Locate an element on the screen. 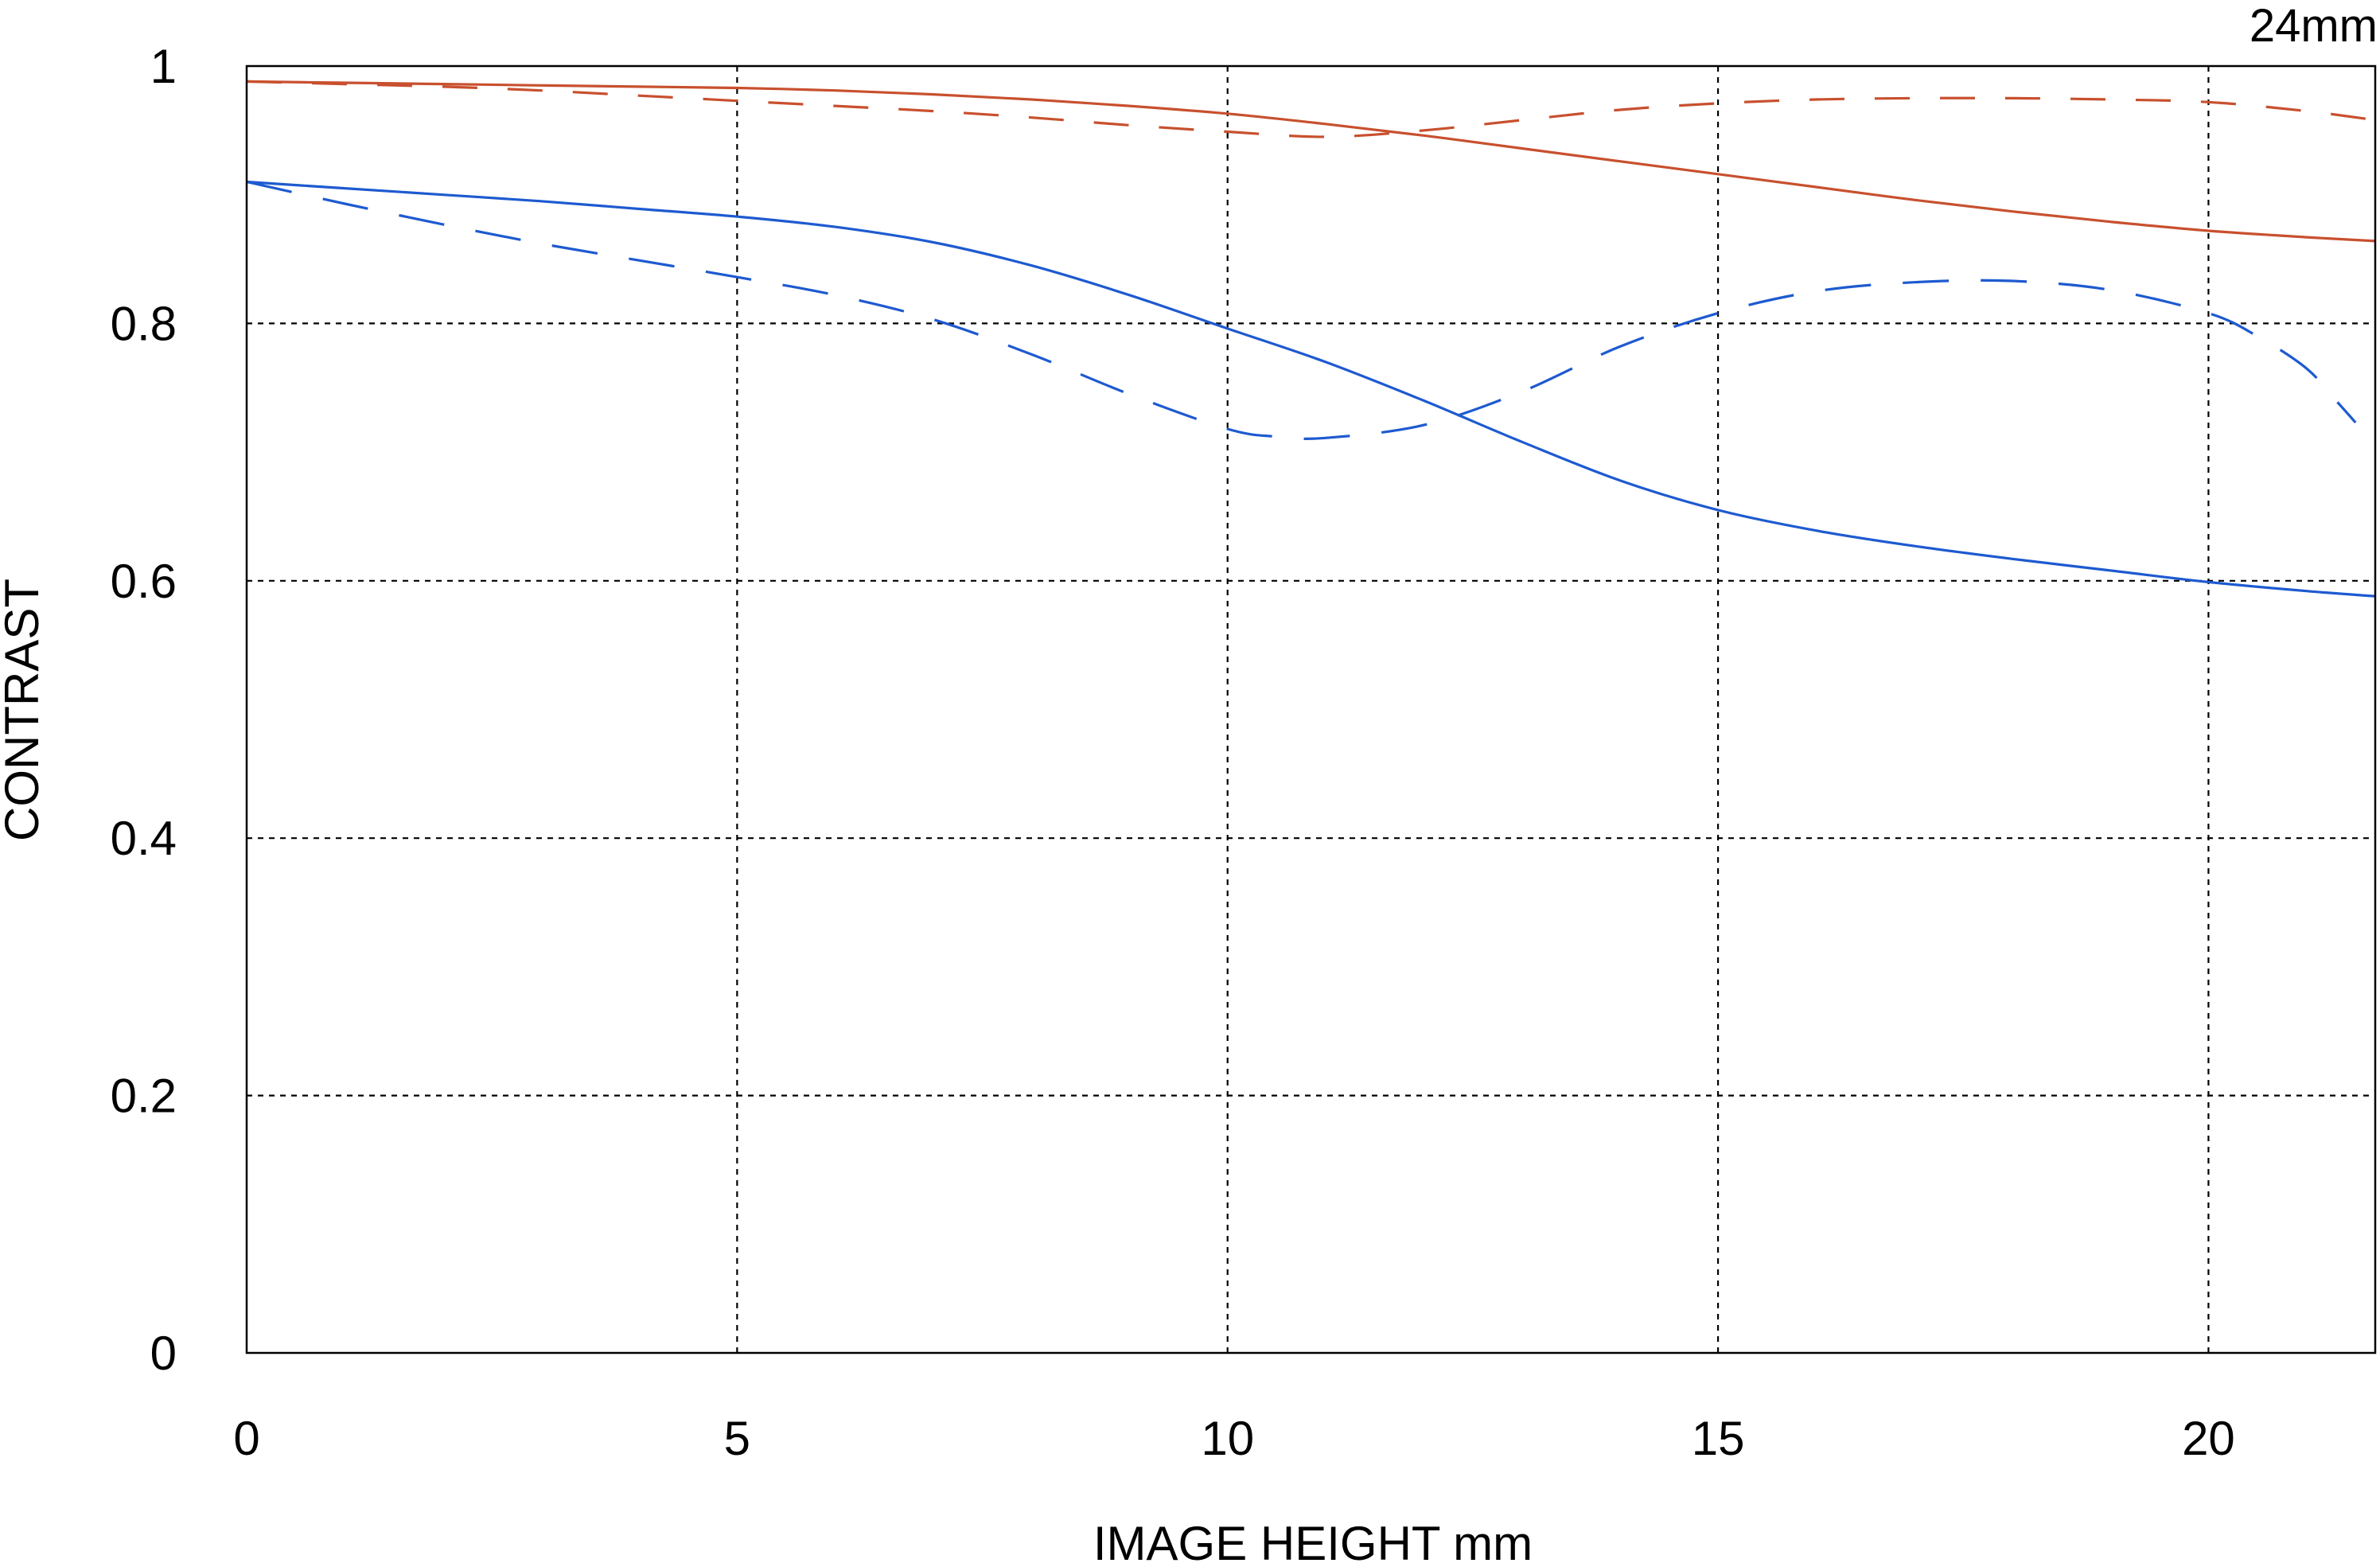  focal-length-label: 24mm is located at coordinates (2314, 26).